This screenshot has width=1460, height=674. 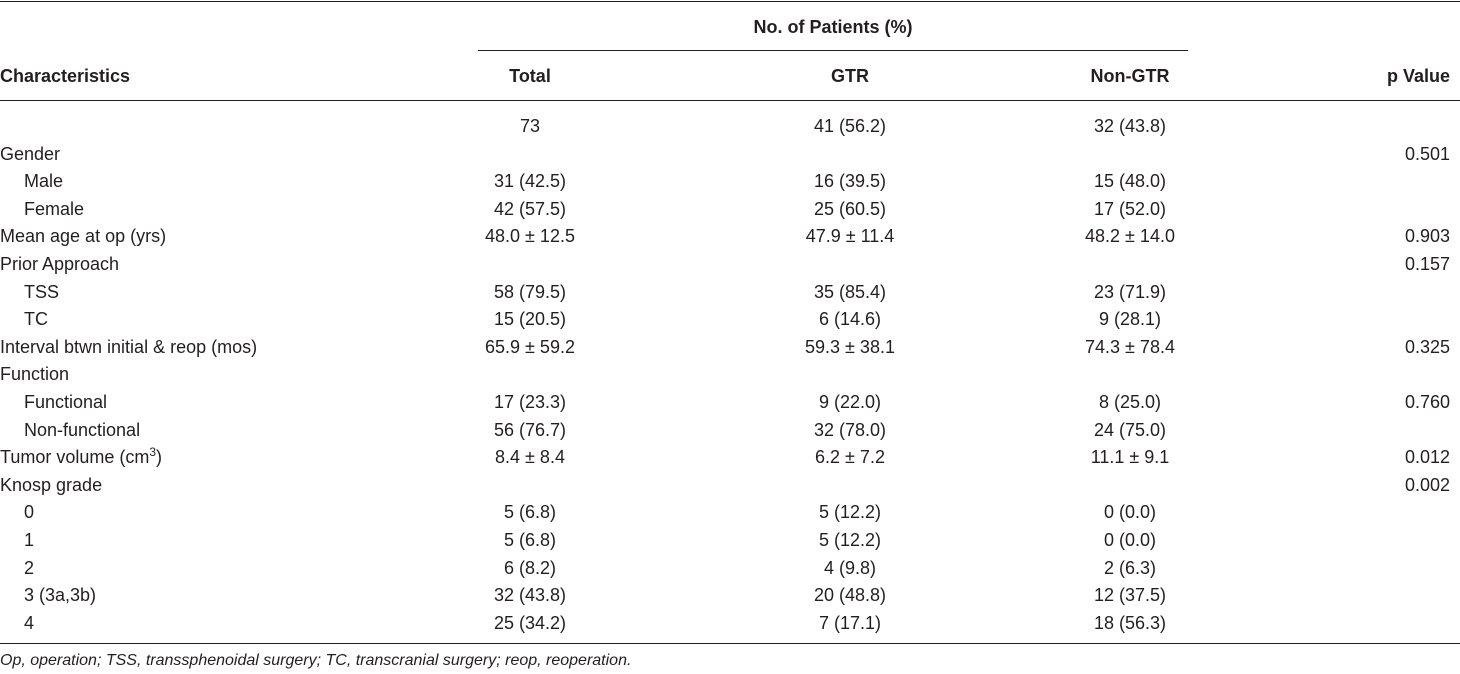 What do you see at coordinates (1130, 430) in the screenshot?
I see `cell-non-gtr: 24 (75.0)` at bounding box center [1130, 430].